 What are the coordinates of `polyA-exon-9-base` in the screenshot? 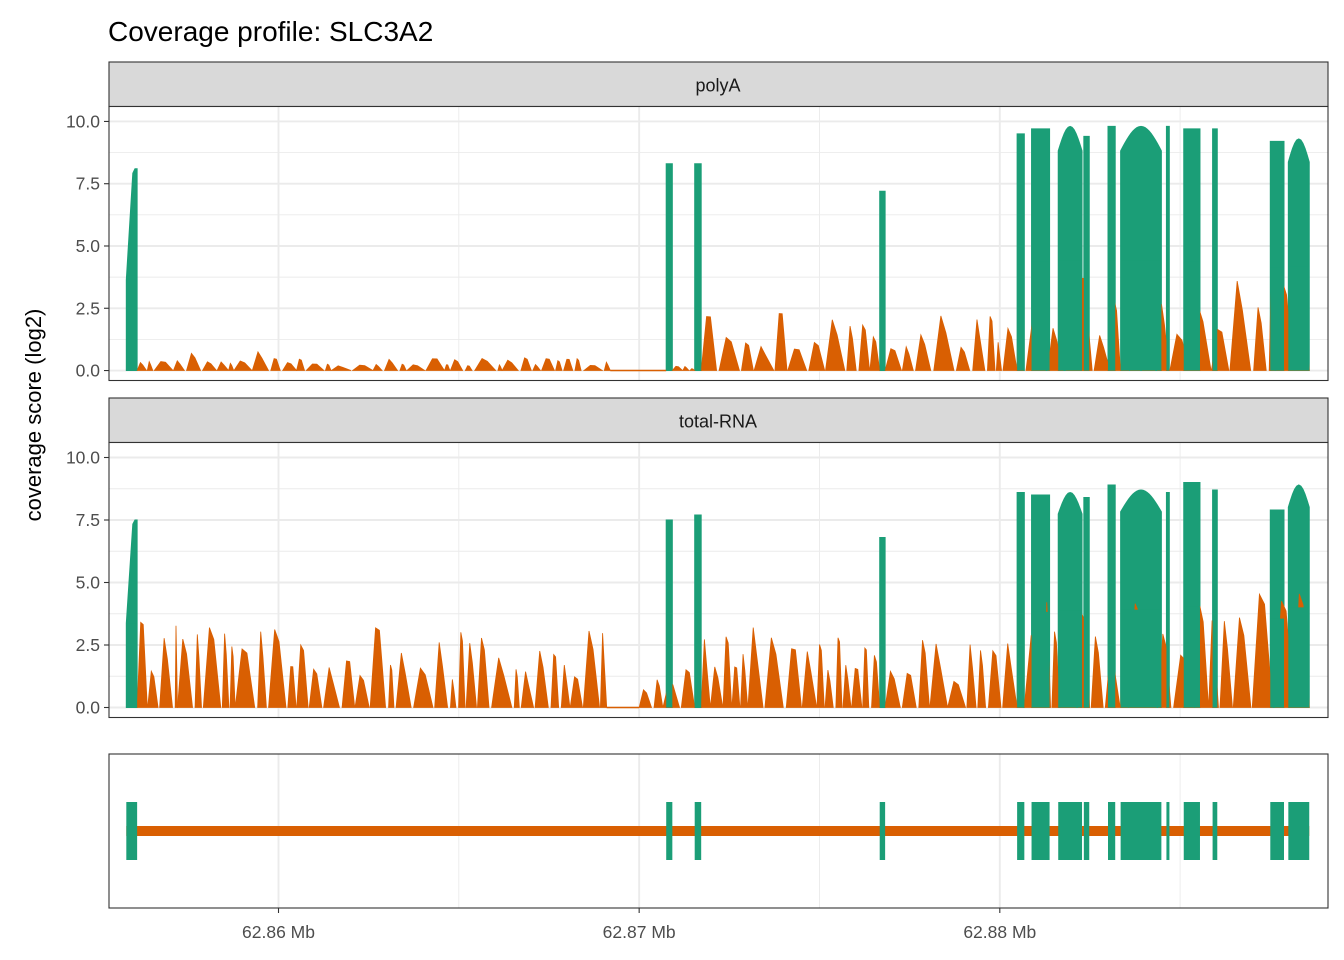 It's located at (1112, 315).